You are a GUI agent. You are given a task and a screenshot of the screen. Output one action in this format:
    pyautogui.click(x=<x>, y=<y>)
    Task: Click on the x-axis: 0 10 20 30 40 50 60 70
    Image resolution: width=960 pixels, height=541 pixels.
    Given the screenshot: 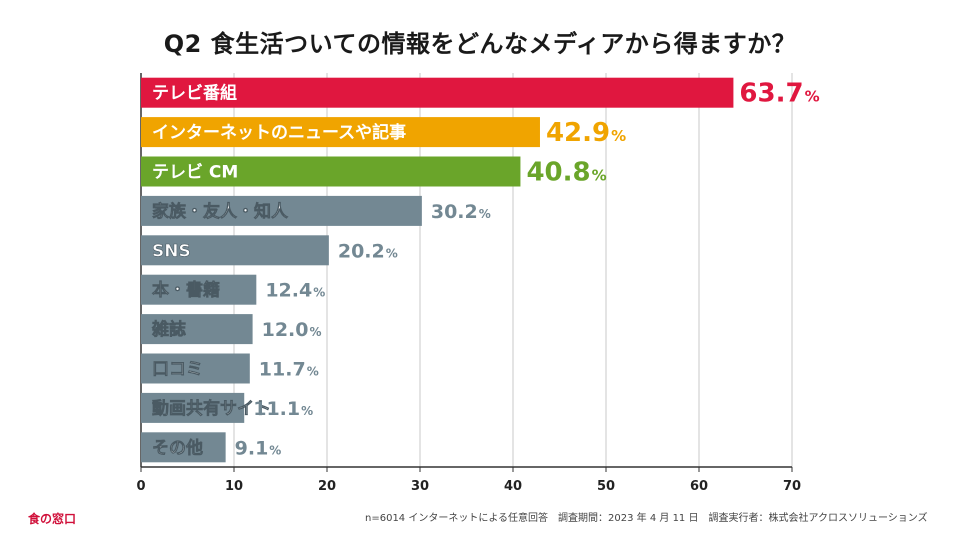 What is the action you would take?
    pyautogui.click(x=468, y=480)
    